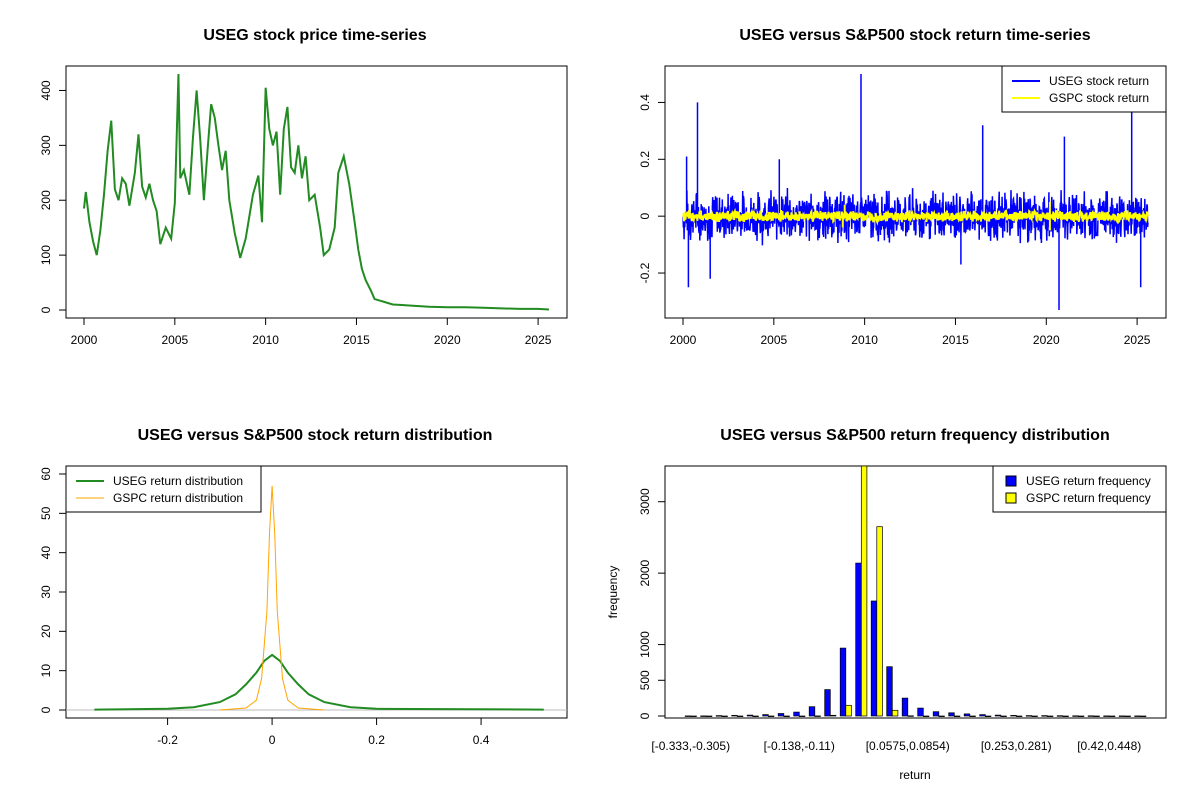  Describe the element at coordinates (265, 340) in the screenshot. I see `x-tick-label: 2010` at that location.